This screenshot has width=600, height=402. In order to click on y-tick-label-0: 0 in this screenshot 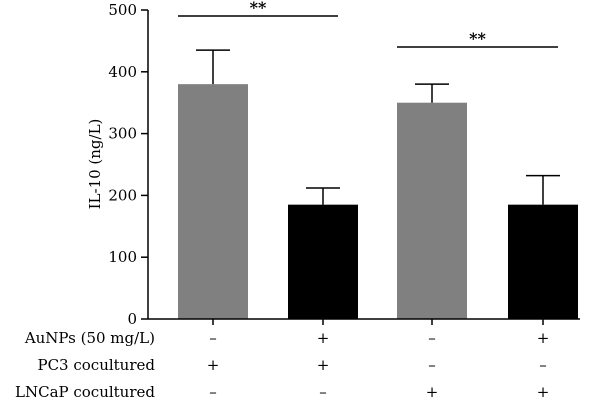, I will do `click(132, 319)`.